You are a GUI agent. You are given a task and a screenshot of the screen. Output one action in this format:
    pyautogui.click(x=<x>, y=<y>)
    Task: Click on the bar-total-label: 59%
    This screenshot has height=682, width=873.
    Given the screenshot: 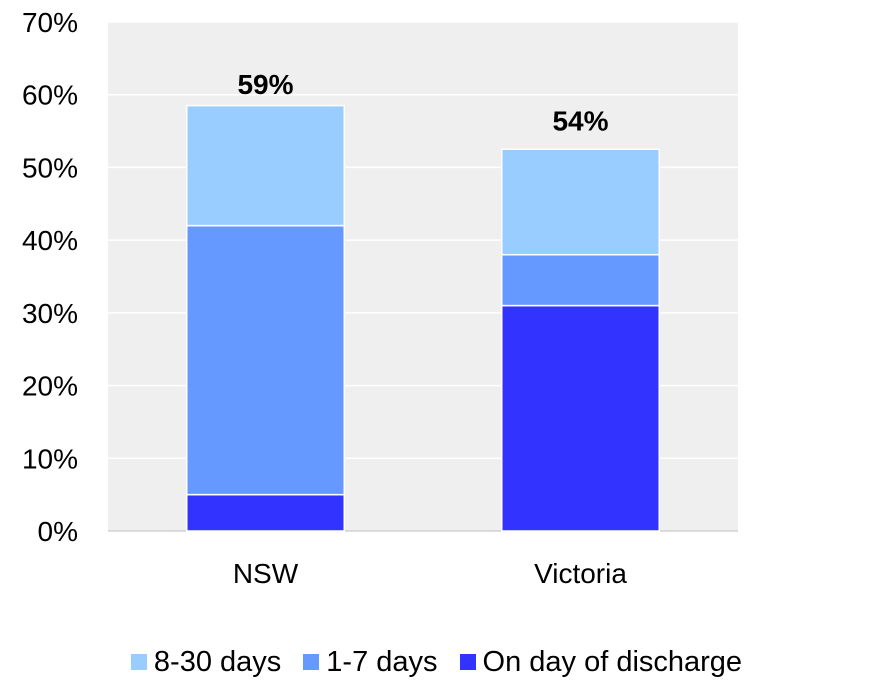 What is the action you would take?
    pyautogui.click(x=265, y=84)
    